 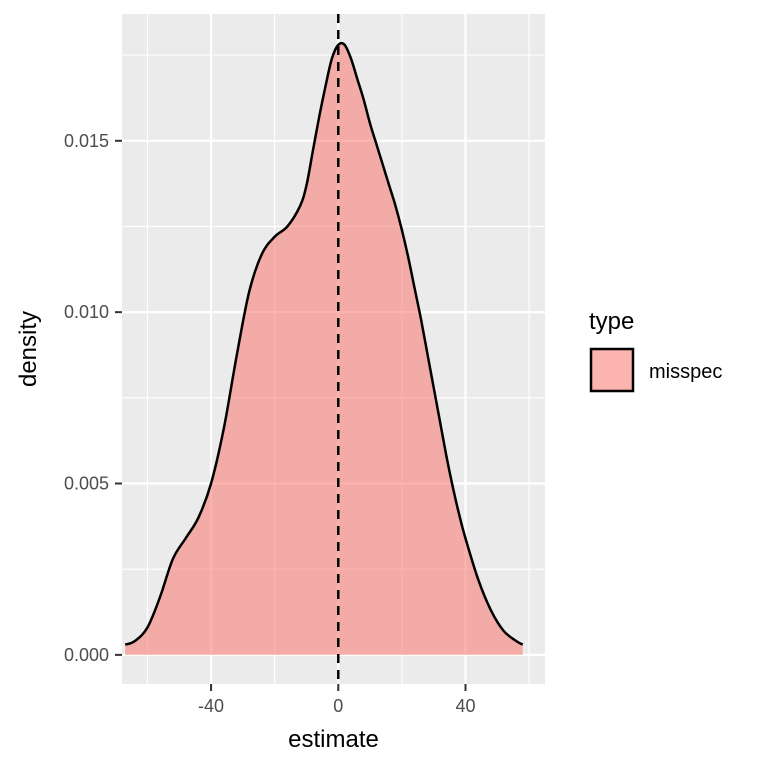 I want to click on x-tick-label: -40, so click(x=211, y=706).